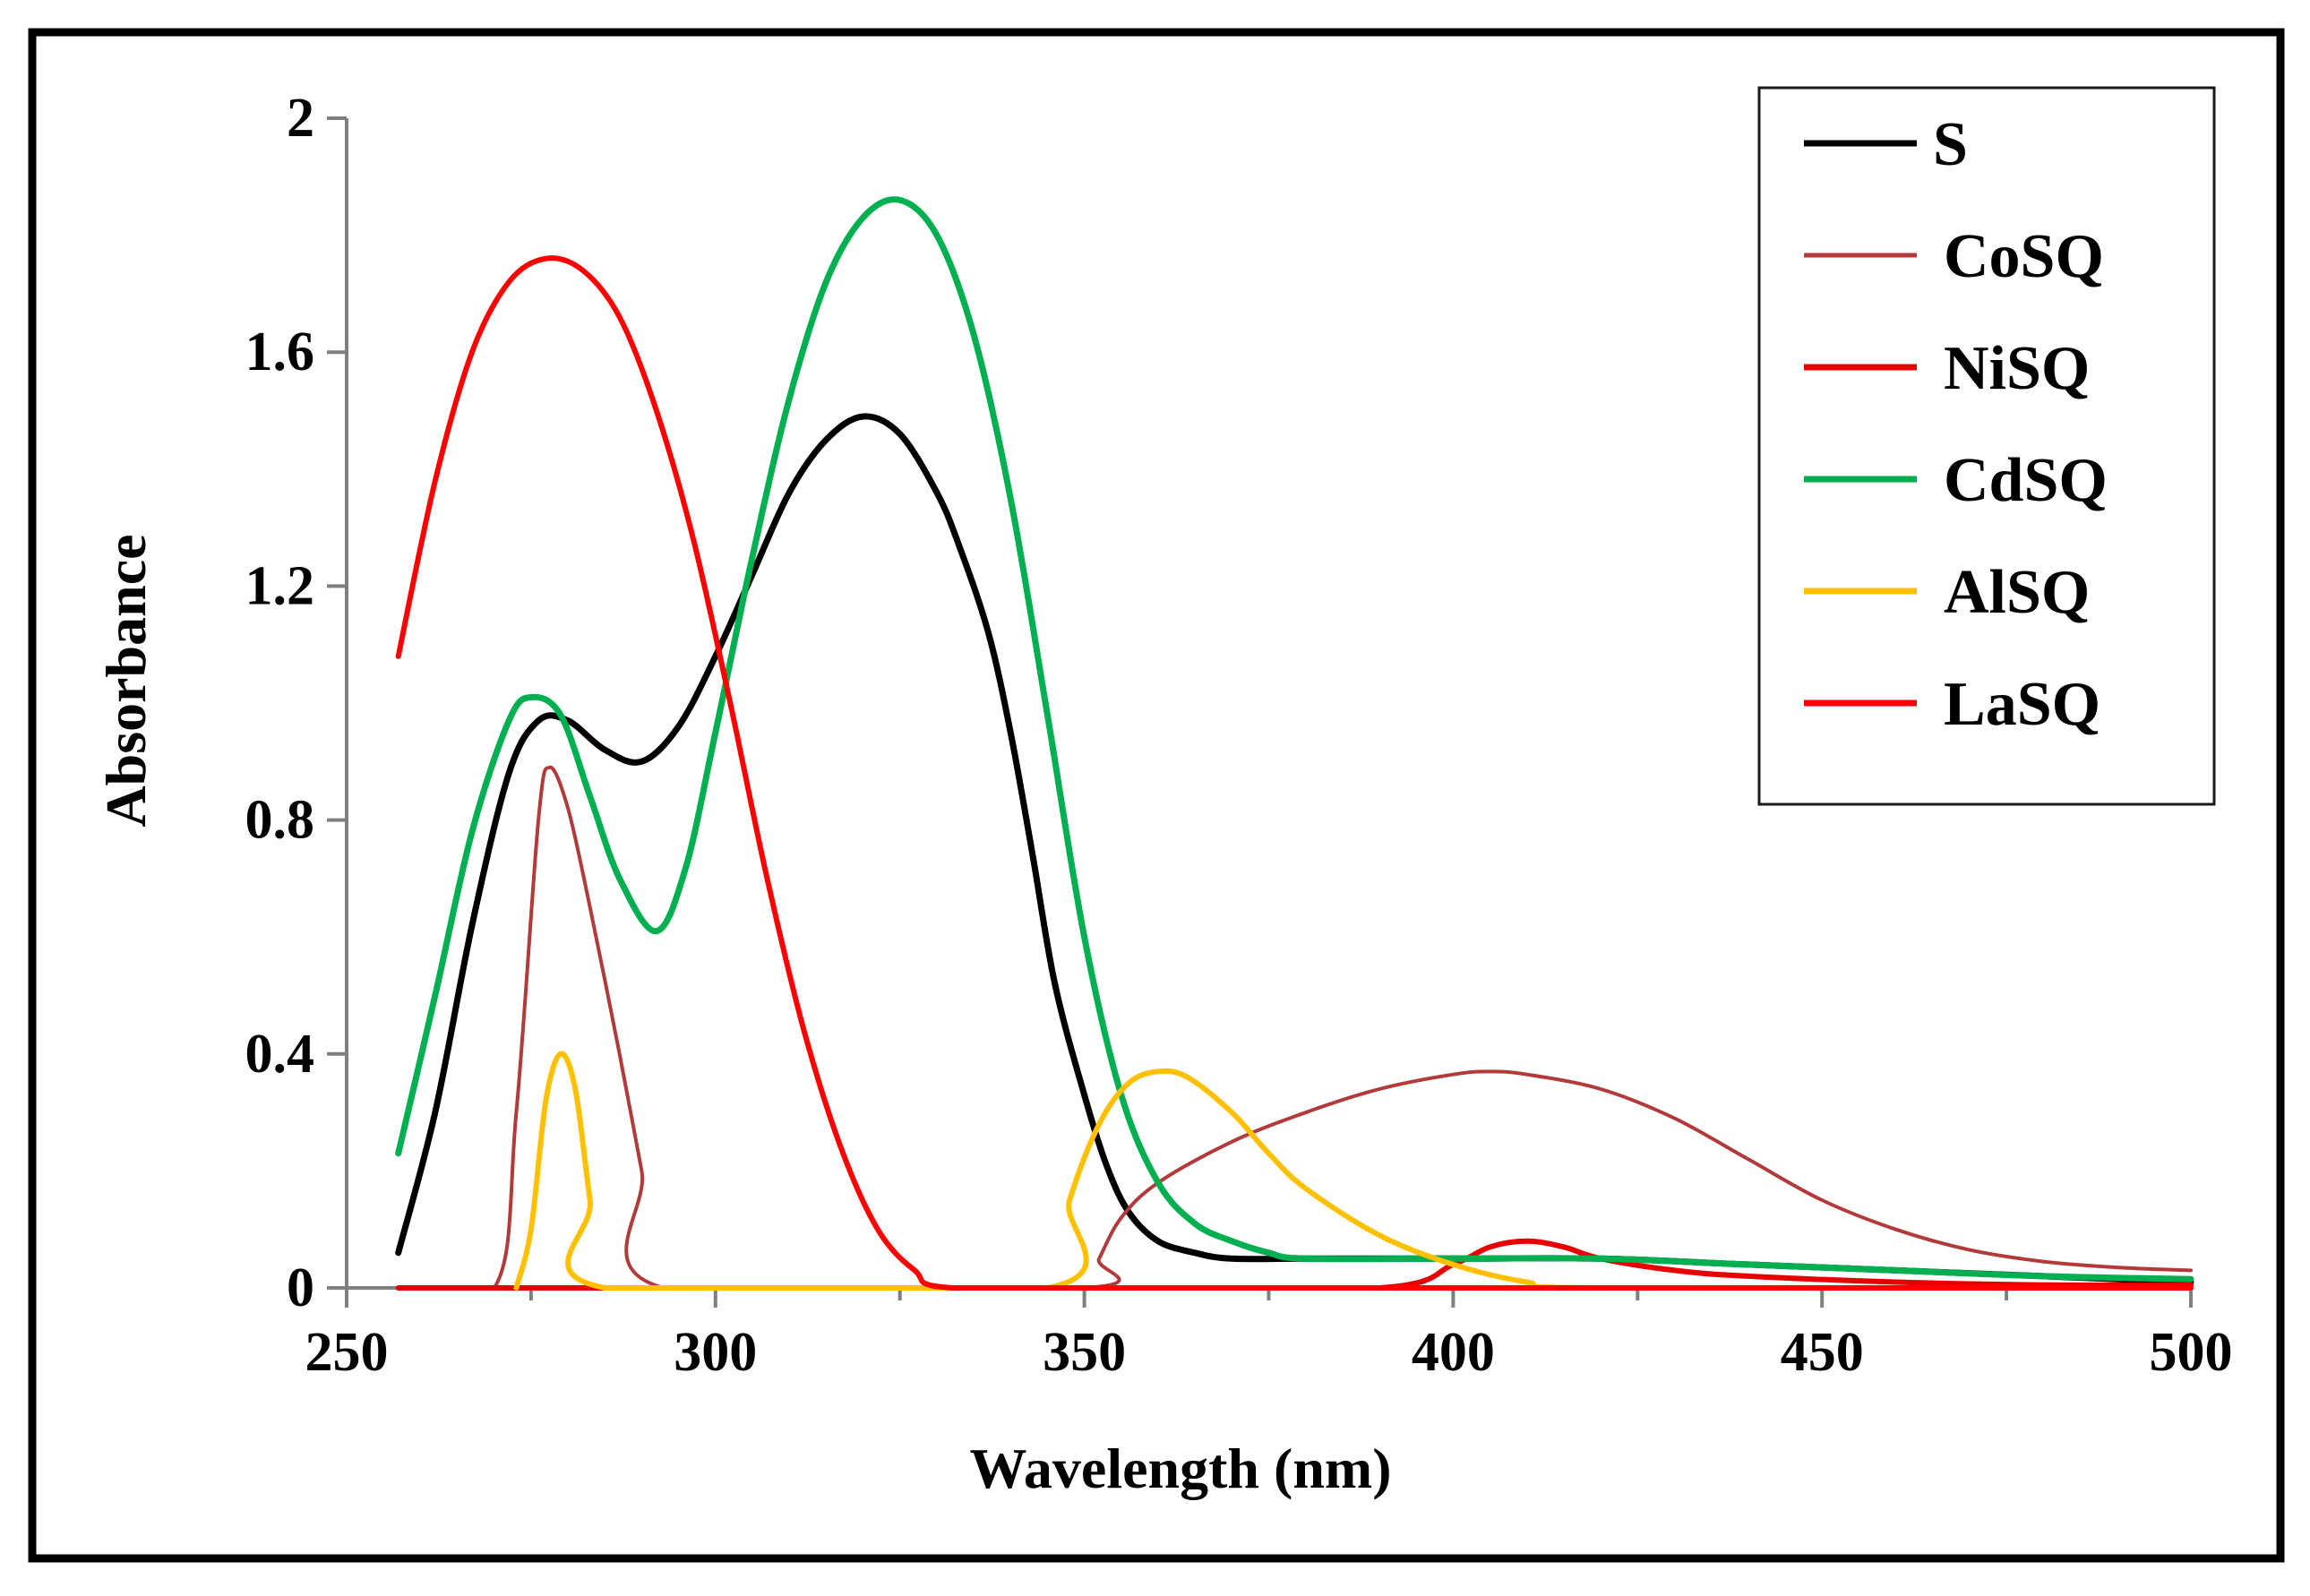 Image resolution: width=2310 pixels, height=1596 pixels. Describe the element at coordinates (126, 681) in the screenshot. I see `y-axis-title: Absorbance` at that location.